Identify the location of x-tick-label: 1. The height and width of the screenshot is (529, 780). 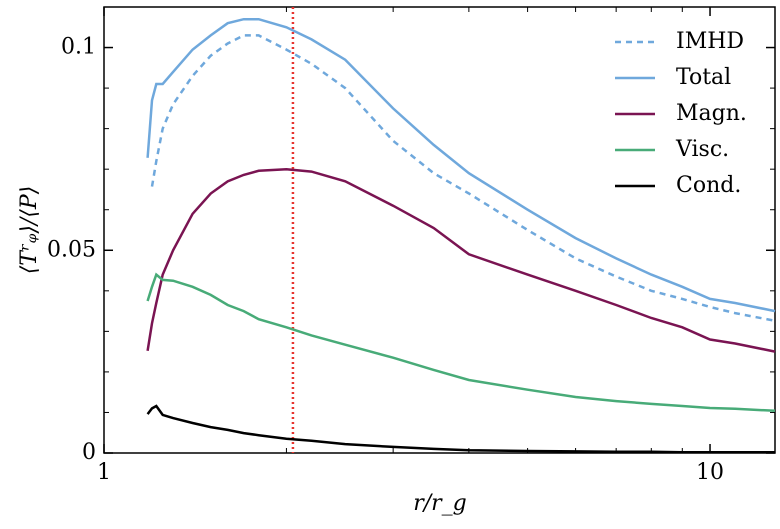
(104, 472).